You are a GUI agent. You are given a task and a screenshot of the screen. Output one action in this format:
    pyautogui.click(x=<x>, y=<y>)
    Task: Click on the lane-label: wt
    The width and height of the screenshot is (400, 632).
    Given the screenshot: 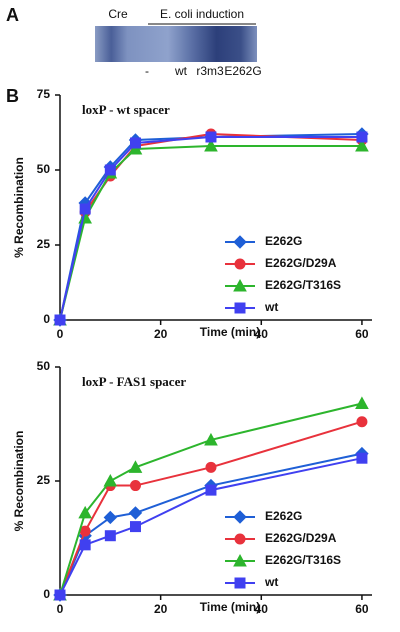 What is the action you would take?
    pyautogui.click(x=181, y=71)
    